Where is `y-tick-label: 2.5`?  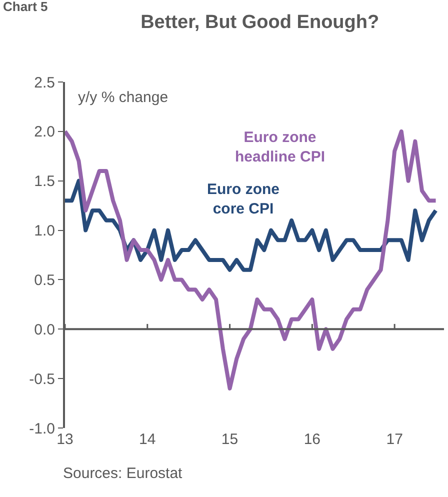
y-tick-label: 2.5 is located at coordinates (44, 83).